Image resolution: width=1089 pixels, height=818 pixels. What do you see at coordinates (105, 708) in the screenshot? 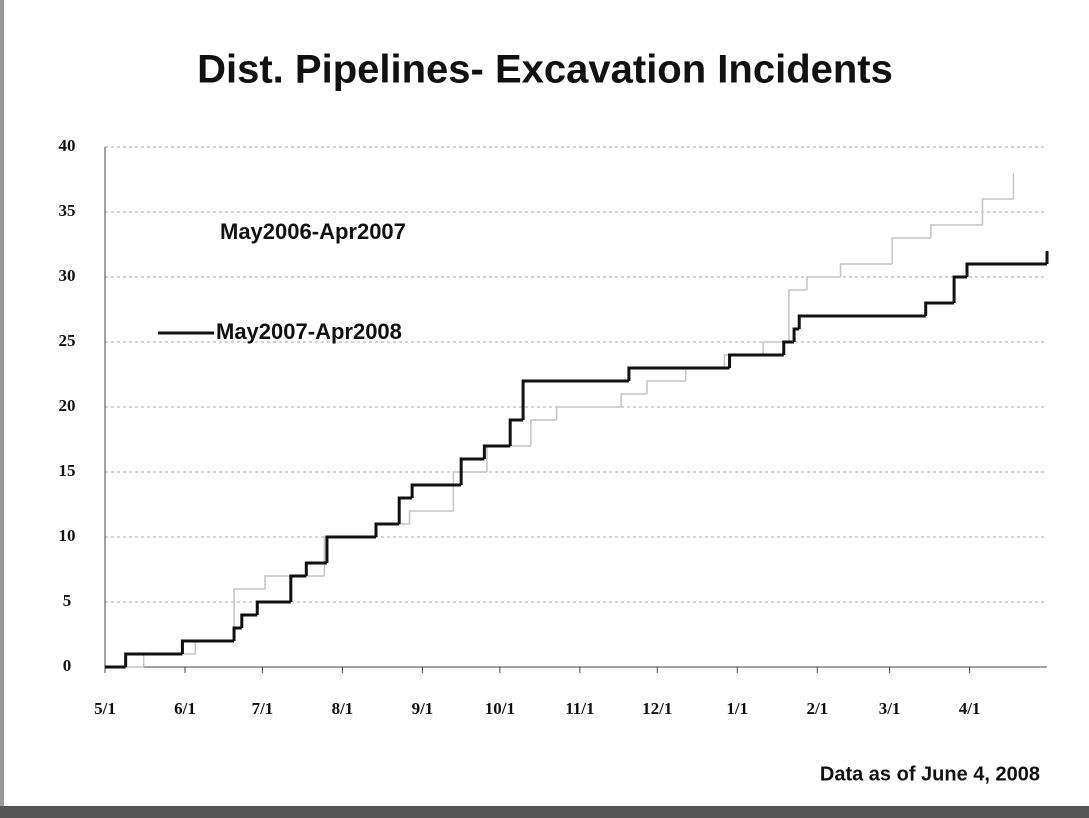
I see `x-tick-label: 5/1` at bounding box center [105, 708].